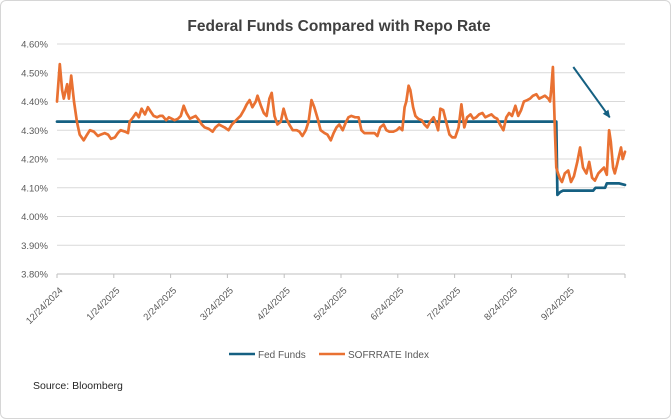  Describe the element at coordinates (34, 73) in the screenshot. I see `y-tick-label: 4.50%` at that location.